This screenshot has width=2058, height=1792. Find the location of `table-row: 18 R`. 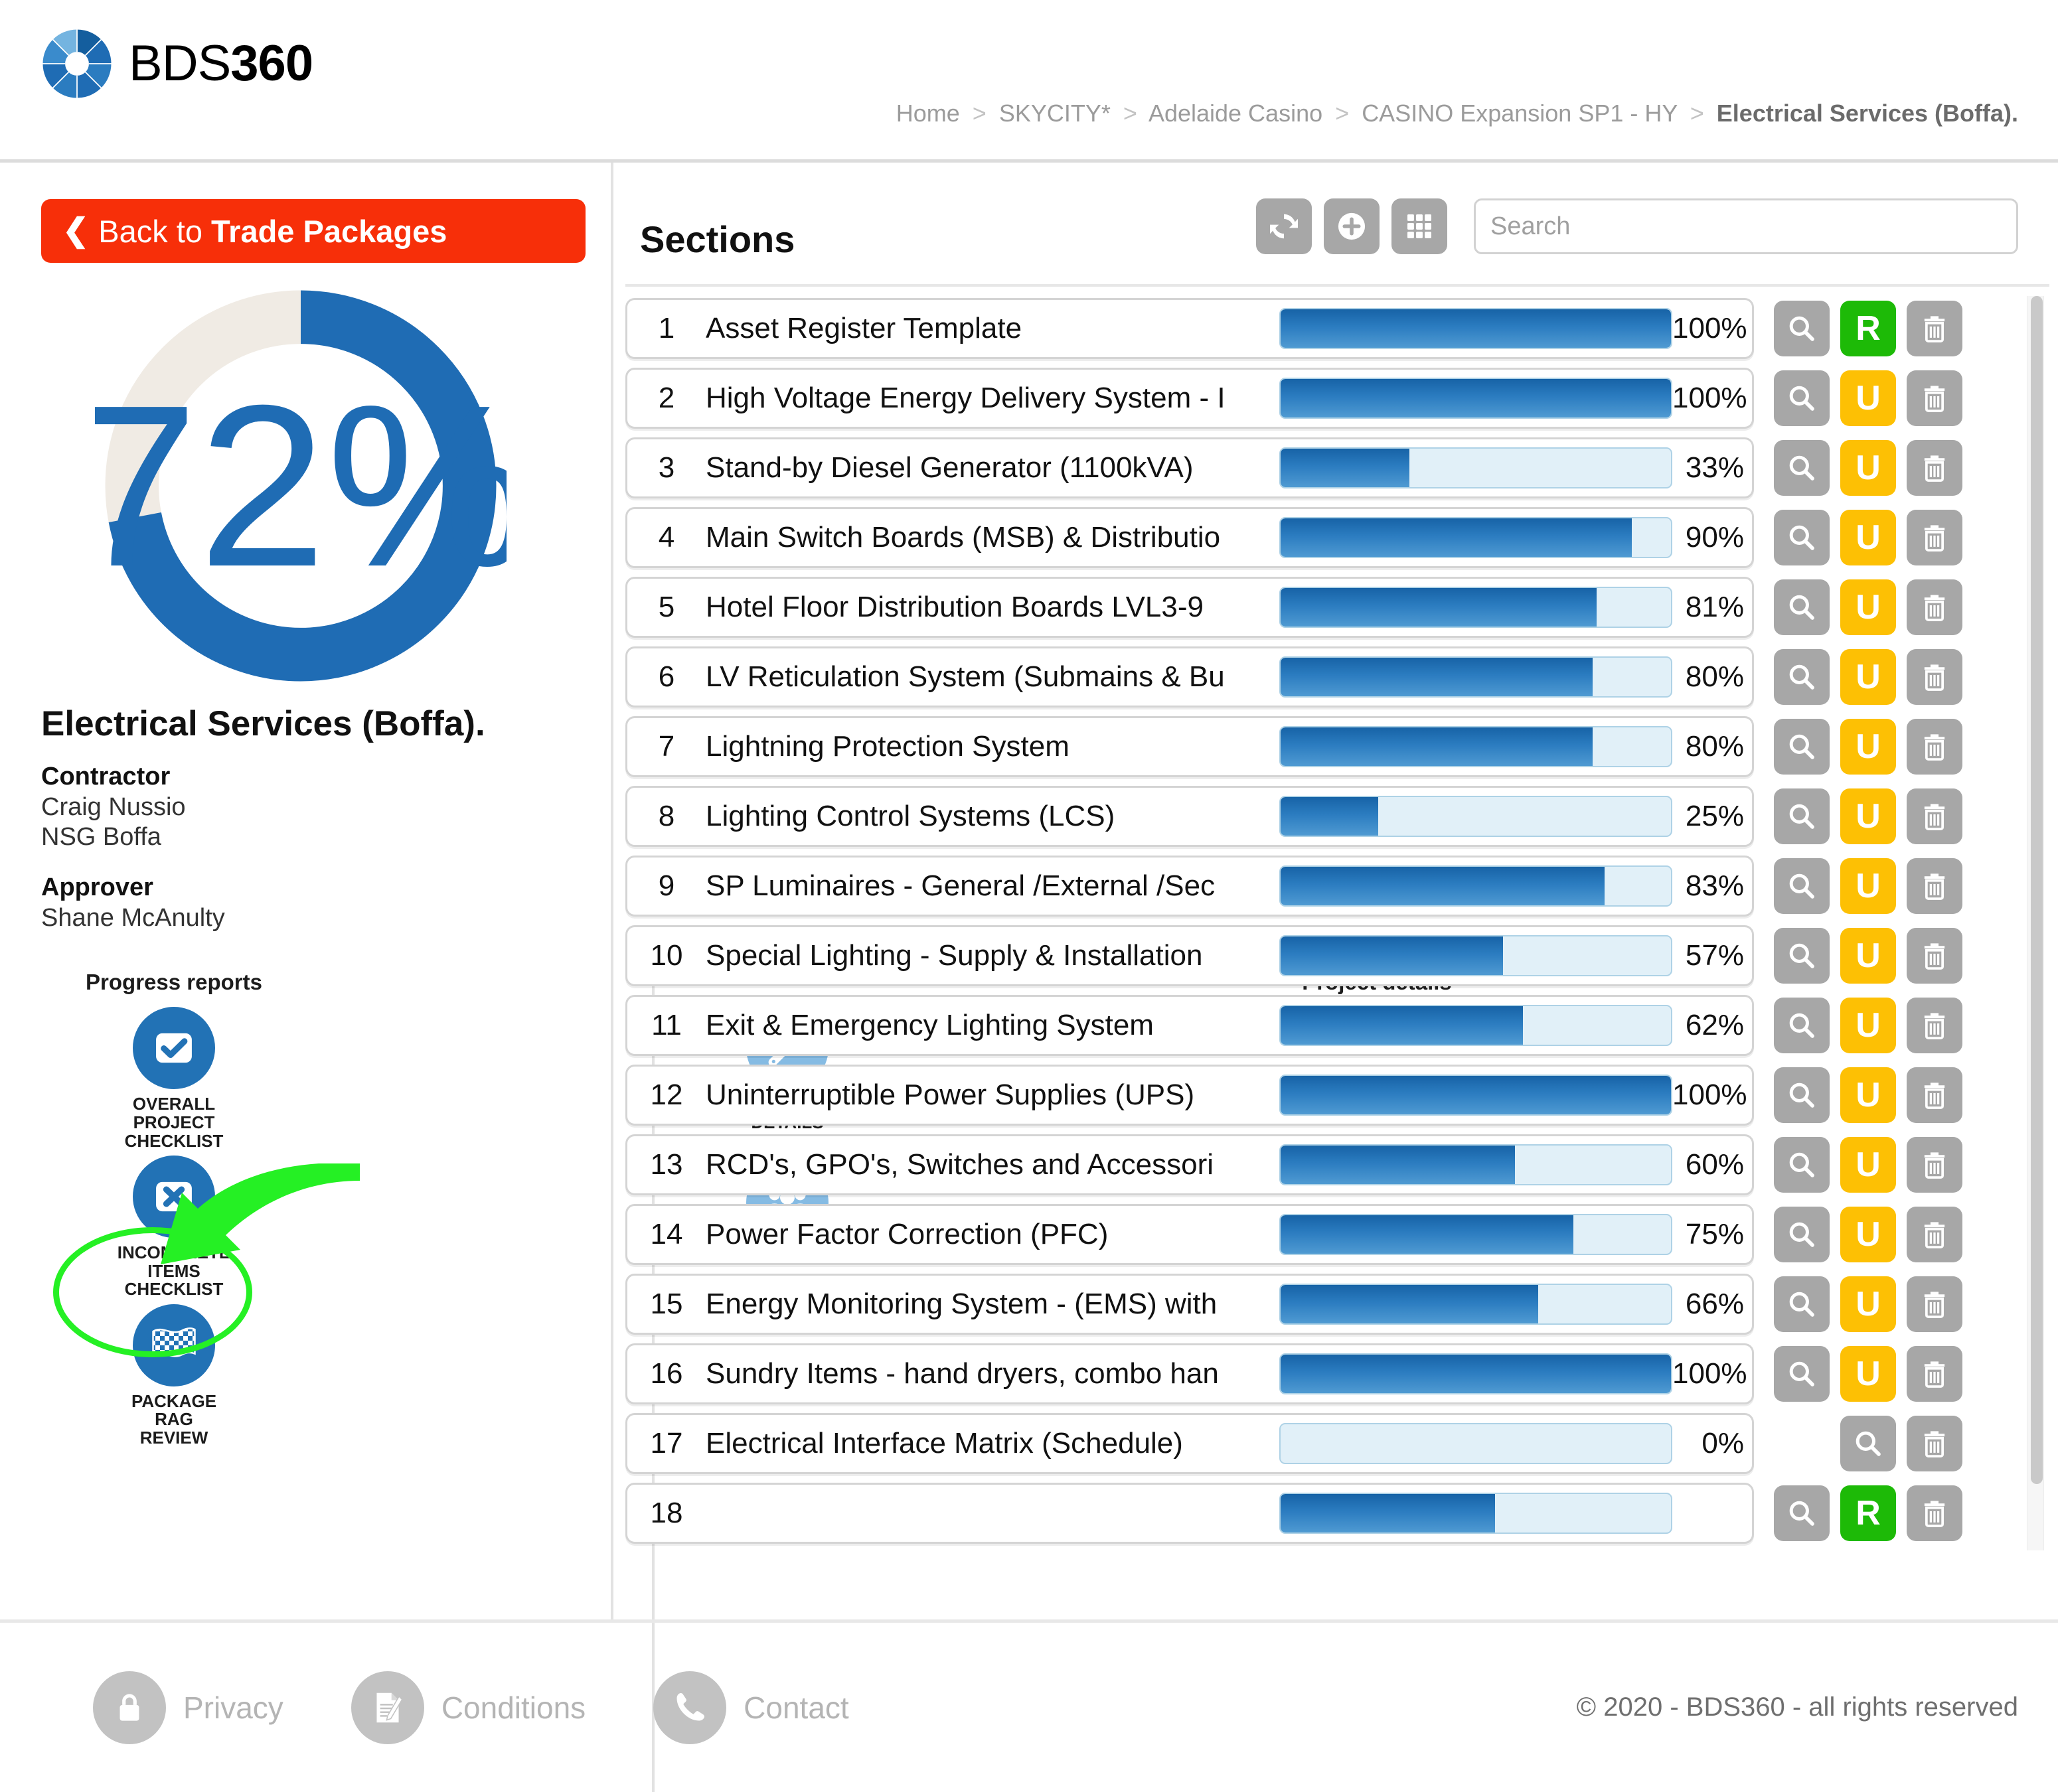

table-row: 18 R is located at coordinates (1337, 1513).